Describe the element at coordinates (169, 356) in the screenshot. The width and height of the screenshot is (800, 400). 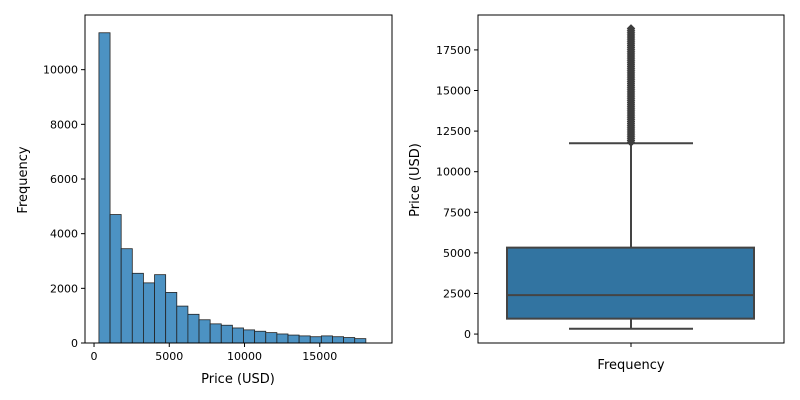
I see `histogram-x-tick-label: 5000` at that location.